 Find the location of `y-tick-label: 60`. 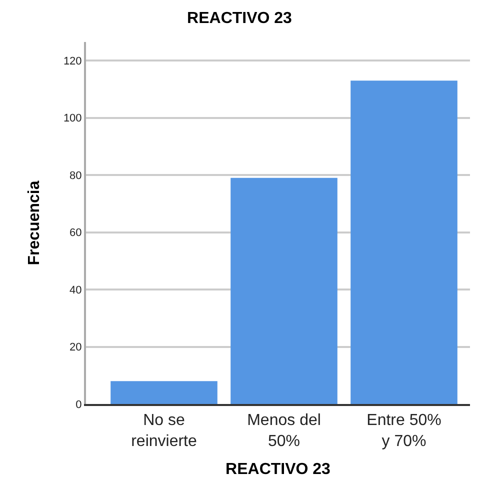

y-tick-label: 60 is located at coordinates (76, 233).